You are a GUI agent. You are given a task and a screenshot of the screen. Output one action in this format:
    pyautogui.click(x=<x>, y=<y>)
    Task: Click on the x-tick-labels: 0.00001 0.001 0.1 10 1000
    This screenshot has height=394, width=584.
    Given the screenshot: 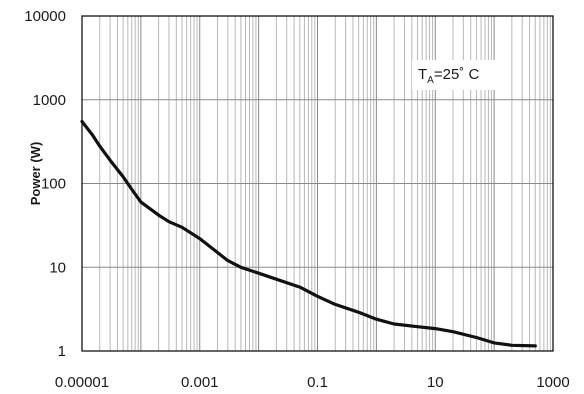 What is the action you would take?
    pyautogui.click(x=312, y=382)
    